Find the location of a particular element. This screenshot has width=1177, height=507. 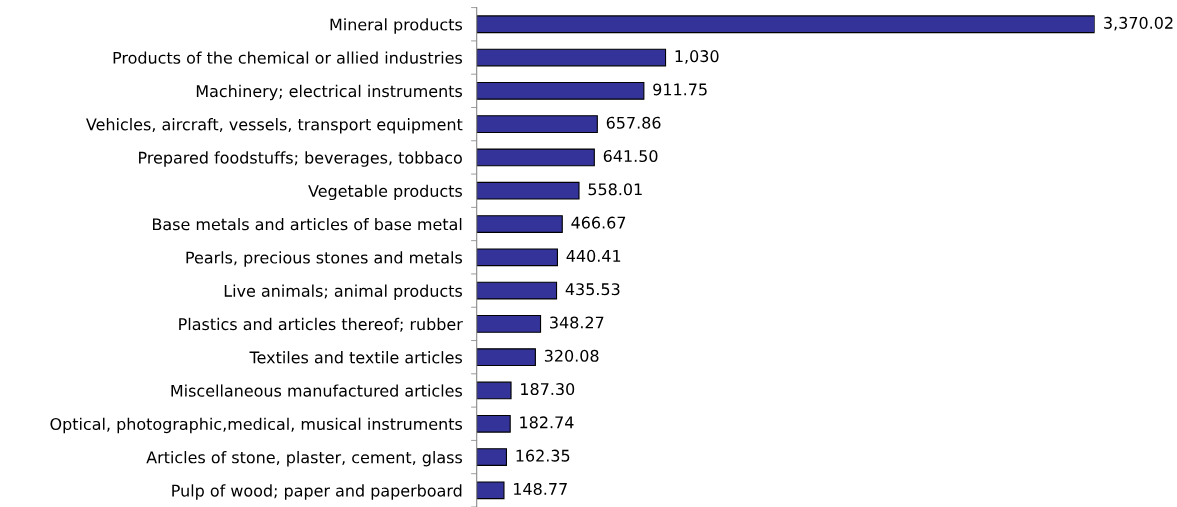

data-label: 1,030 is located at coordinates (697, 57).